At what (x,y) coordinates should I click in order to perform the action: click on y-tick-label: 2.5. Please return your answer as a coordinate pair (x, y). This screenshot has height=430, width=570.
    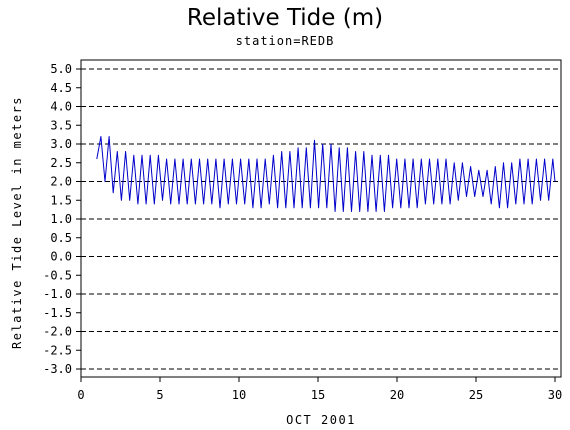
    Looking at the image, I should click on (61, 163).